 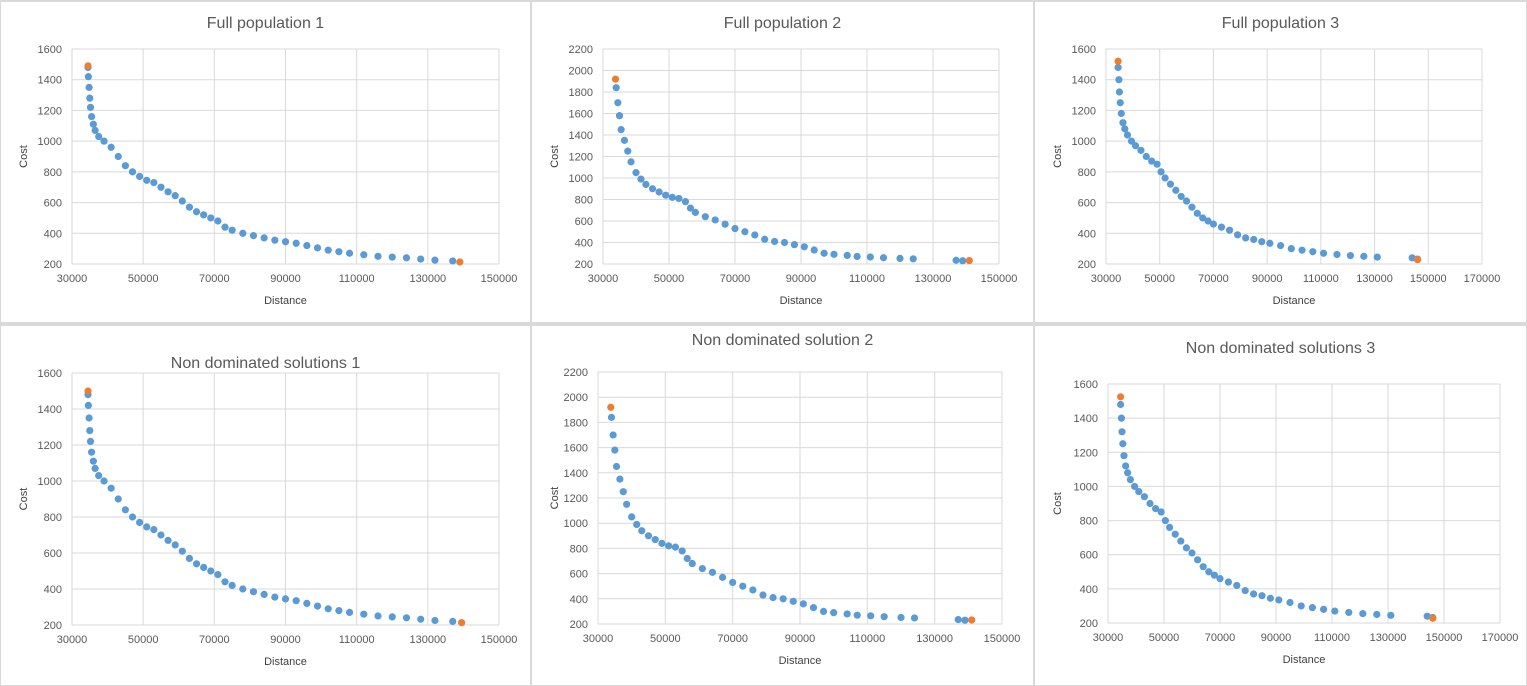 What do you see at coordinates (1281, 348) in the screenshot?
I see `chart-title: Non dominated solutions 3` at bounding box center [1281, 348].